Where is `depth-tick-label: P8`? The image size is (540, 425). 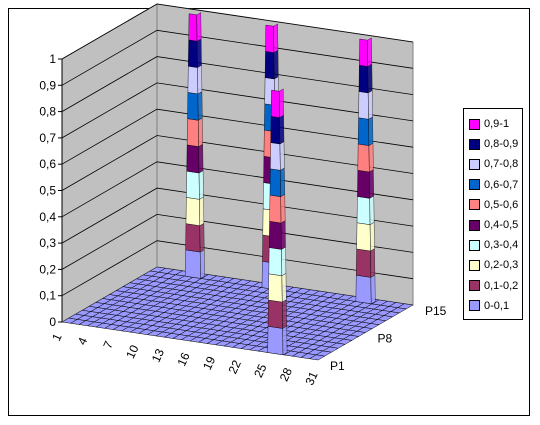
depth-tick-label: P8 is located at coordinates (385, 339).